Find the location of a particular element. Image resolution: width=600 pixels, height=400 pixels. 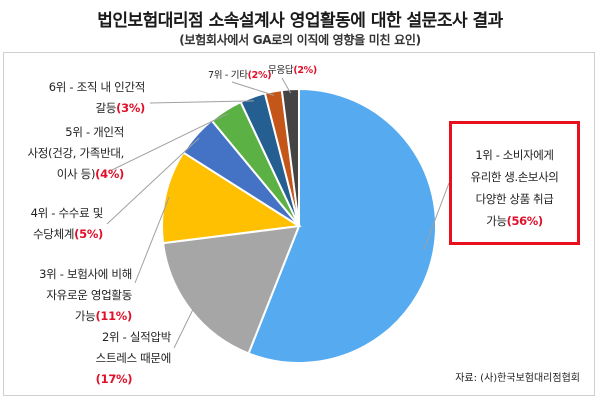

slice-label-2: 2위 - 실적압박 스트레스 때문에 (17%) is located at coordinates (133, 358).